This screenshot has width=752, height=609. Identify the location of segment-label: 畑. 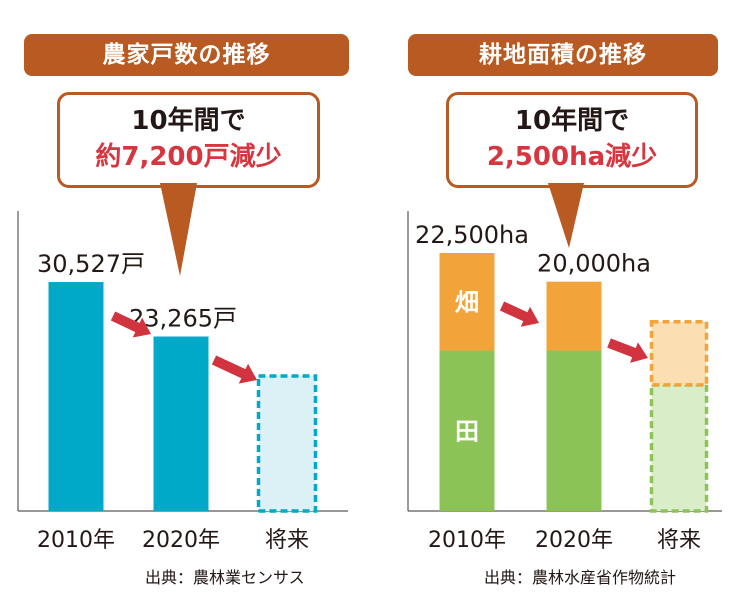
(467, 303).